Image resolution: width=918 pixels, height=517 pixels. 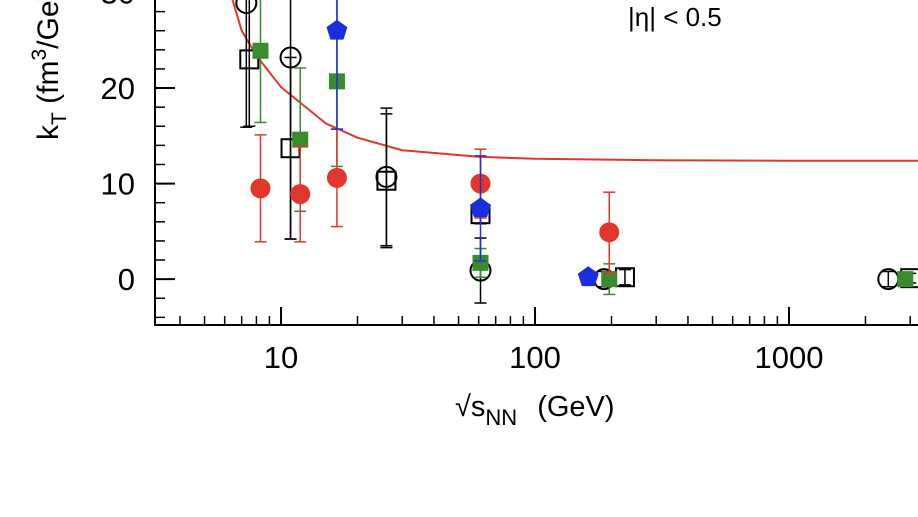 I want to click on x-tick-label: 1000, so click(x=789, y=357).